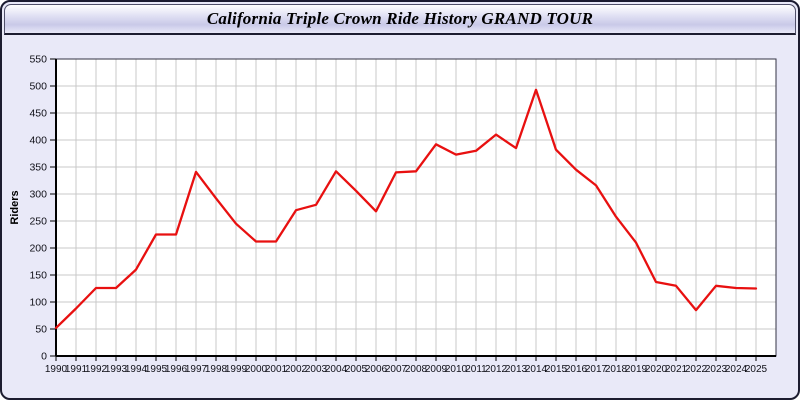 This screenshot has height=400, width=800. What do you see at coordinates (196, 369) in the screenshot?
I see `x-tick-label: 1997` at bounding box center [196, 369].